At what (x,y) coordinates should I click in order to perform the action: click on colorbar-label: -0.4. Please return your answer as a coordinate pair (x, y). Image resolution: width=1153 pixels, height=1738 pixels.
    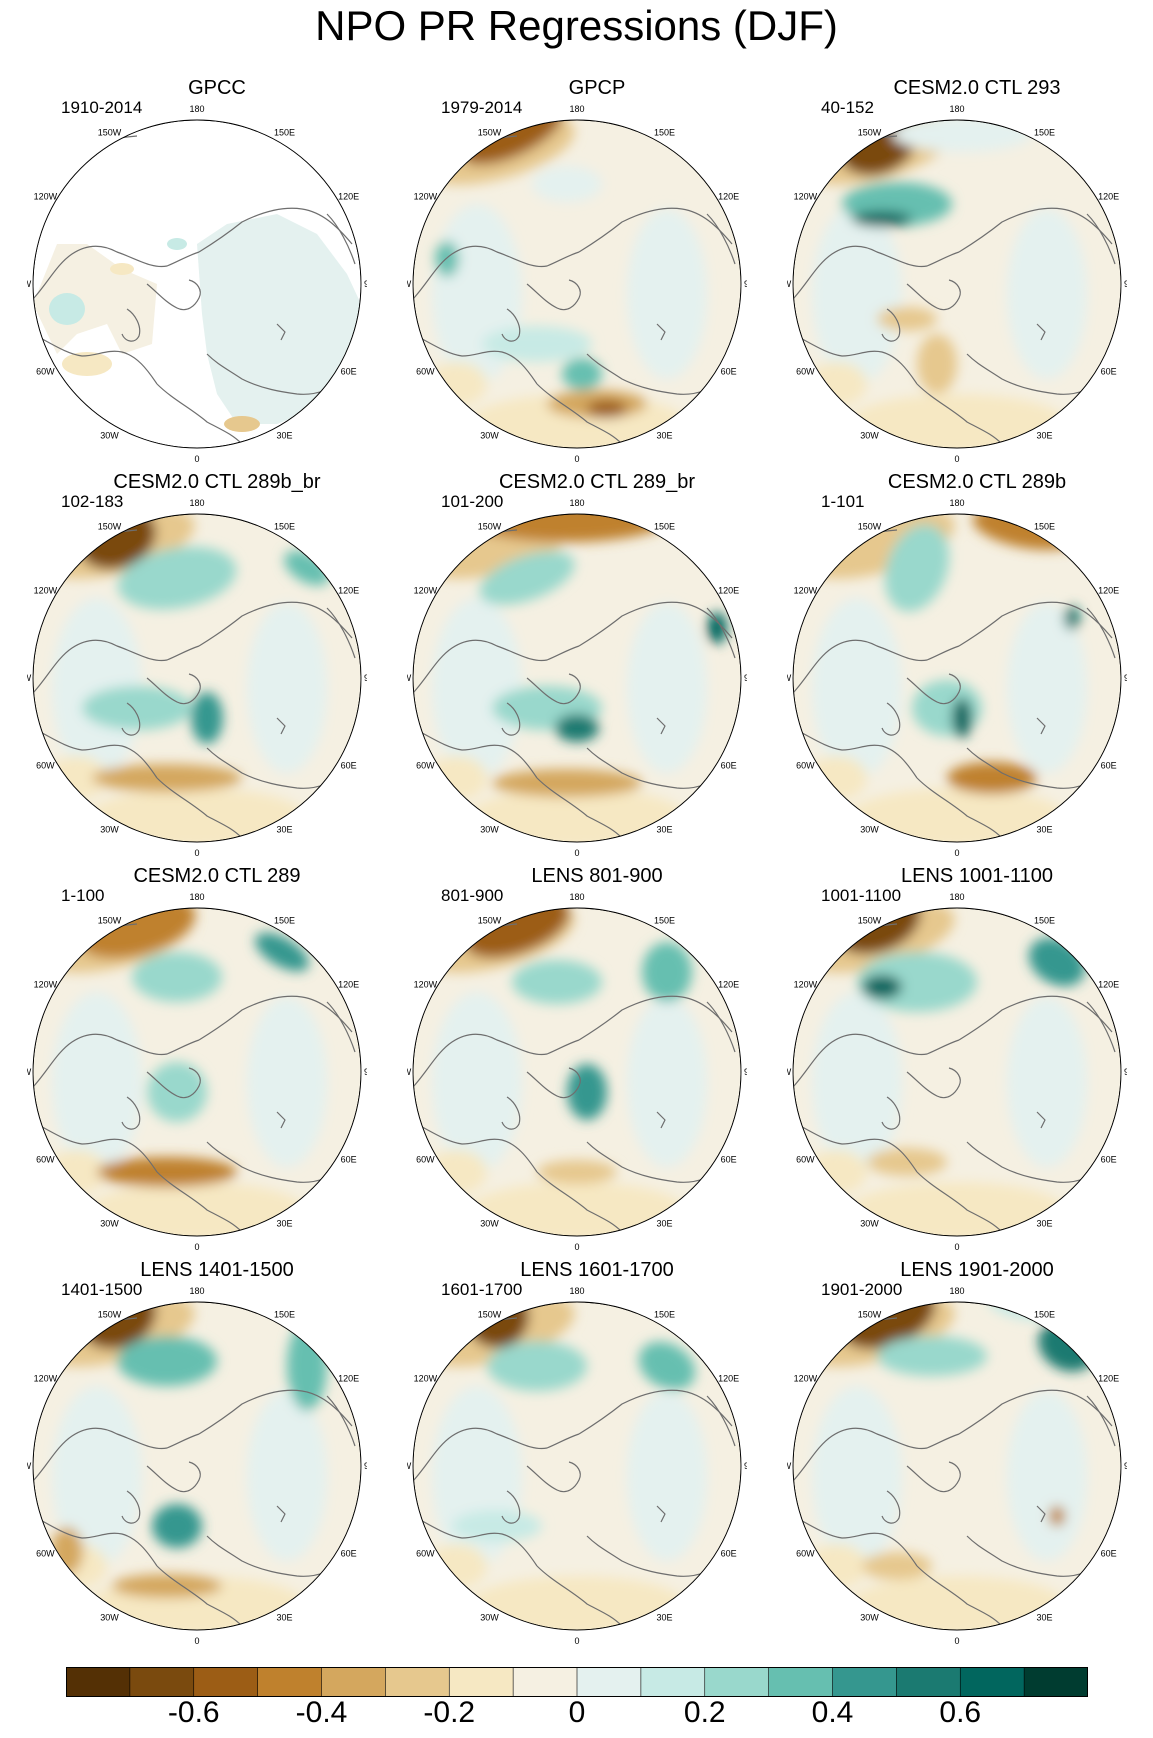
    Looking at the image, I should click on (321, 1712).